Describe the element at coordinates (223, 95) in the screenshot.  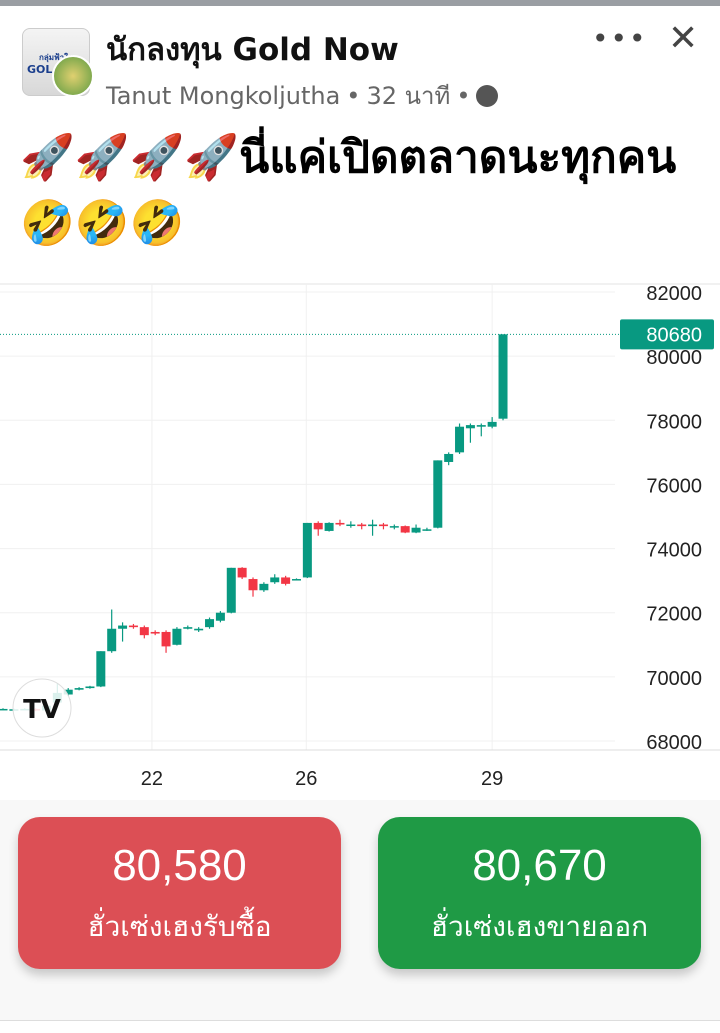
I see `author-name: Tanut Mongkoljutha` at that location.